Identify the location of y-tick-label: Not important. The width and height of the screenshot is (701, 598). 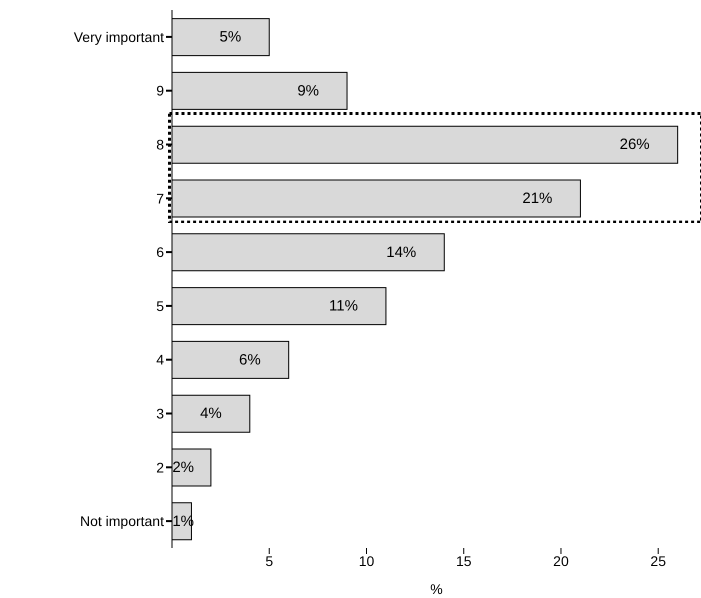
(122, 521).